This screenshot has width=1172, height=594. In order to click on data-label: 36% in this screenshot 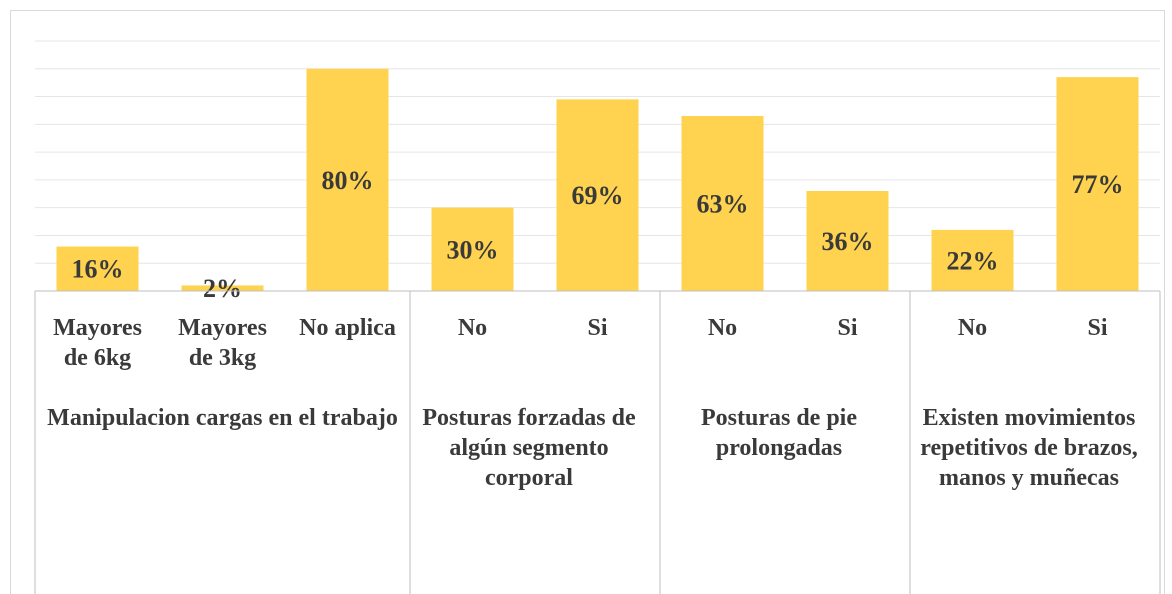, I will do `click(848, 241)`.